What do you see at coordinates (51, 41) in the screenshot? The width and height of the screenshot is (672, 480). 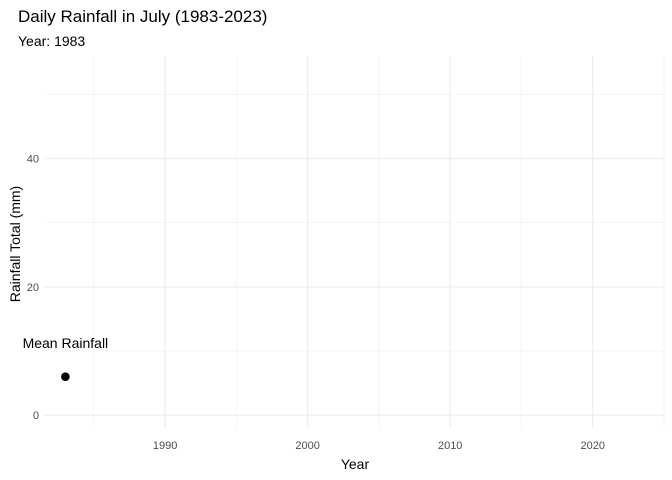 I see `chart-subtitle: Year: 1983` at bounding box center [51, 41].